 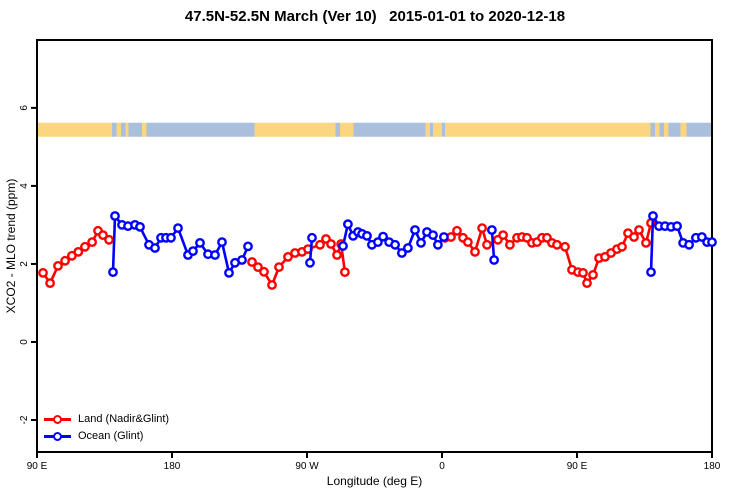 I want to click on legend-label-ocean: Ocean (Glint), so click(x=111, y=436).